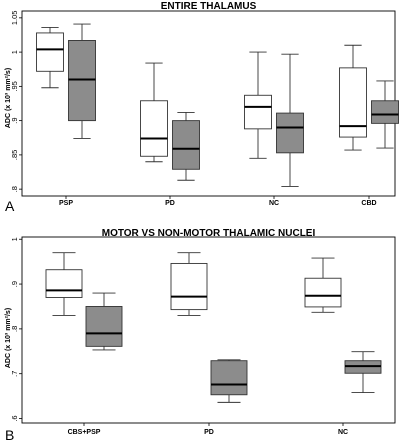  Describe the element at coordinates (209, 6) in the screenshot. I see `chart-title: ENTIRE THALAMUS` at that location.